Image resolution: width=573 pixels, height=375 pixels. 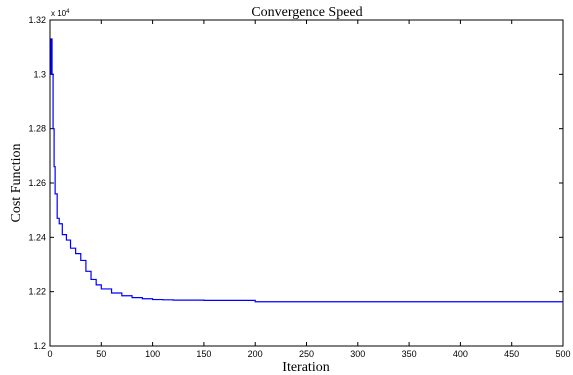 What do you see at coordinates (68, 12) in the screenshot?
I see `y-exponent-power: 4` at bounding box center [68, 12].